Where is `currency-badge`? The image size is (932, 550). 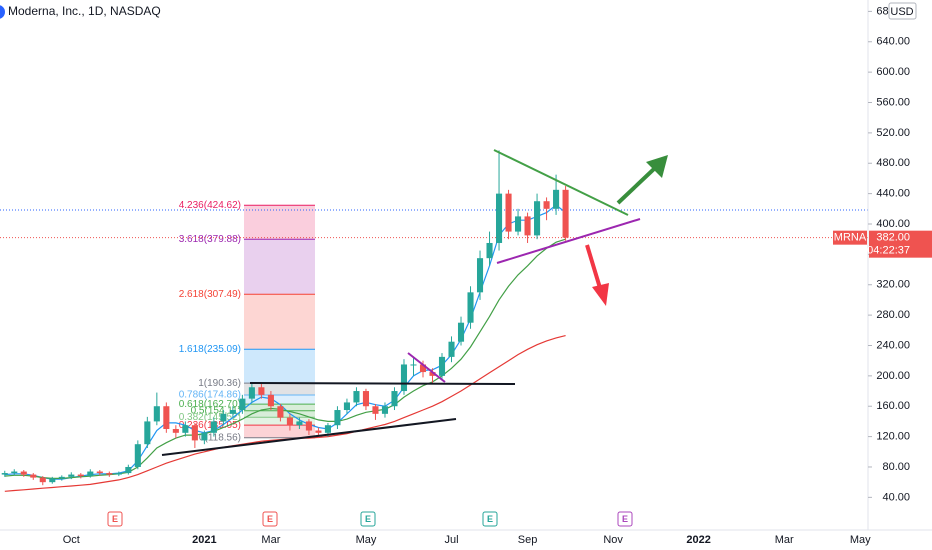
currency-badge is located at coordinates (902, 11).